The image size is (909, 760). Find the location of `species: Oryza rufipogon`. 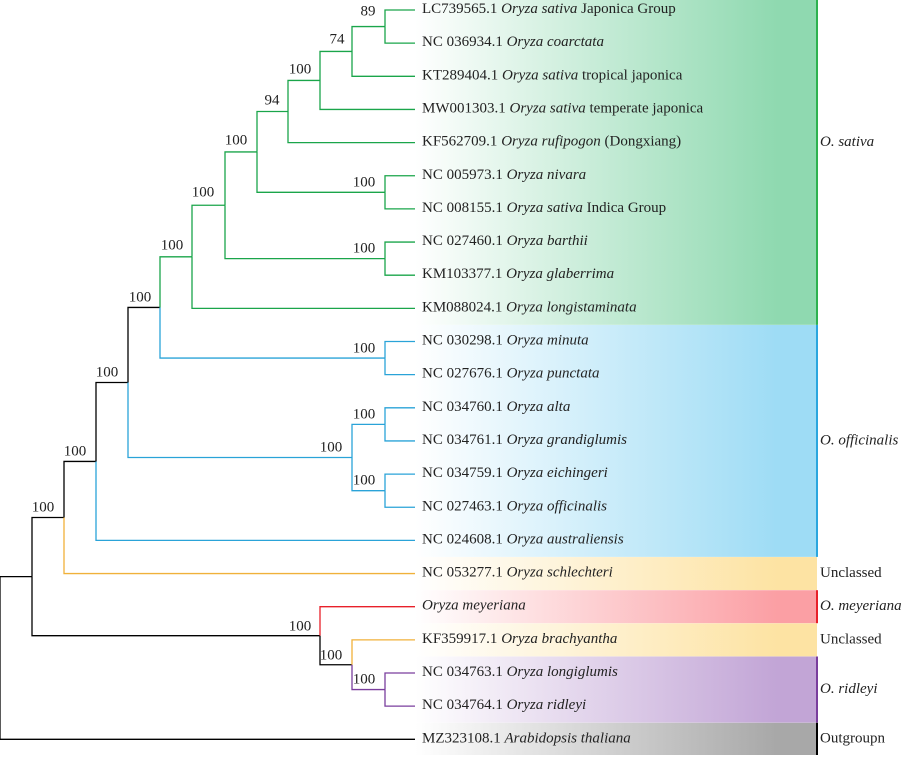

species: Oryza rufipogon is located at coordinates (551, 142).